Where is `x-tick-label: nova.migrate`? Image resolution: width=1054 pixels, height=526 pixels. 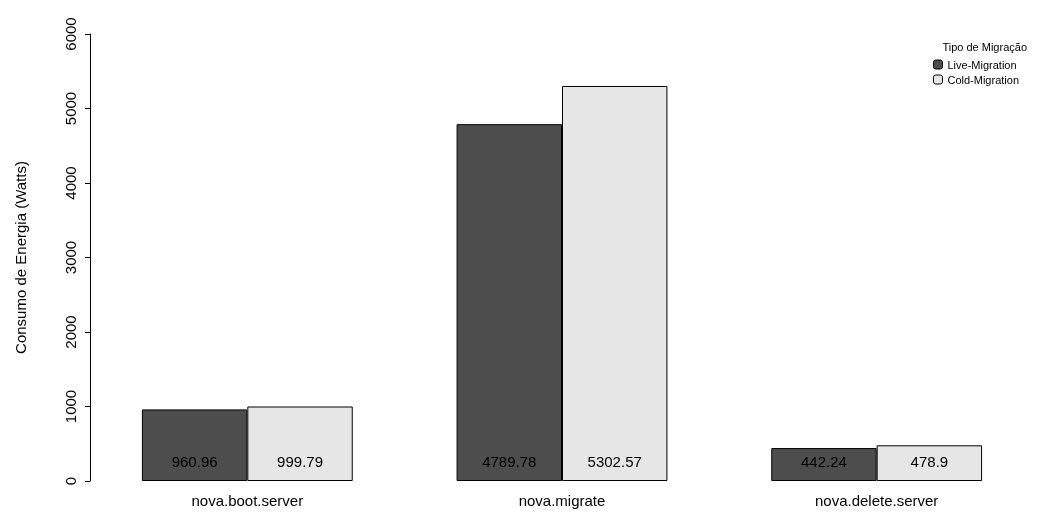
x-tick-label: nova.migrate is located at coordinates (562, 500).